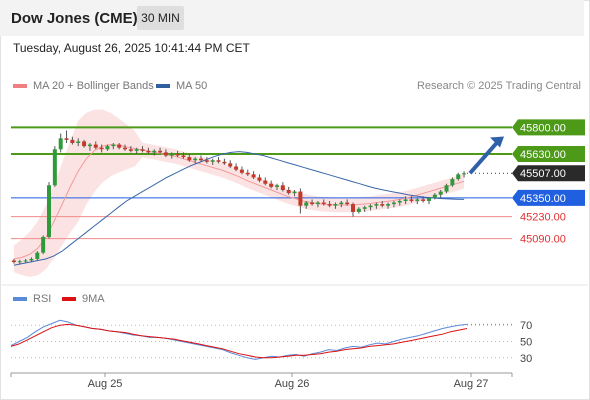 The height and width of the screenshot is (400, 590). What do you see at coordinates (69, 299) in the screenshot?
I see `ma9-swatch` at bounding box center [69, 299].